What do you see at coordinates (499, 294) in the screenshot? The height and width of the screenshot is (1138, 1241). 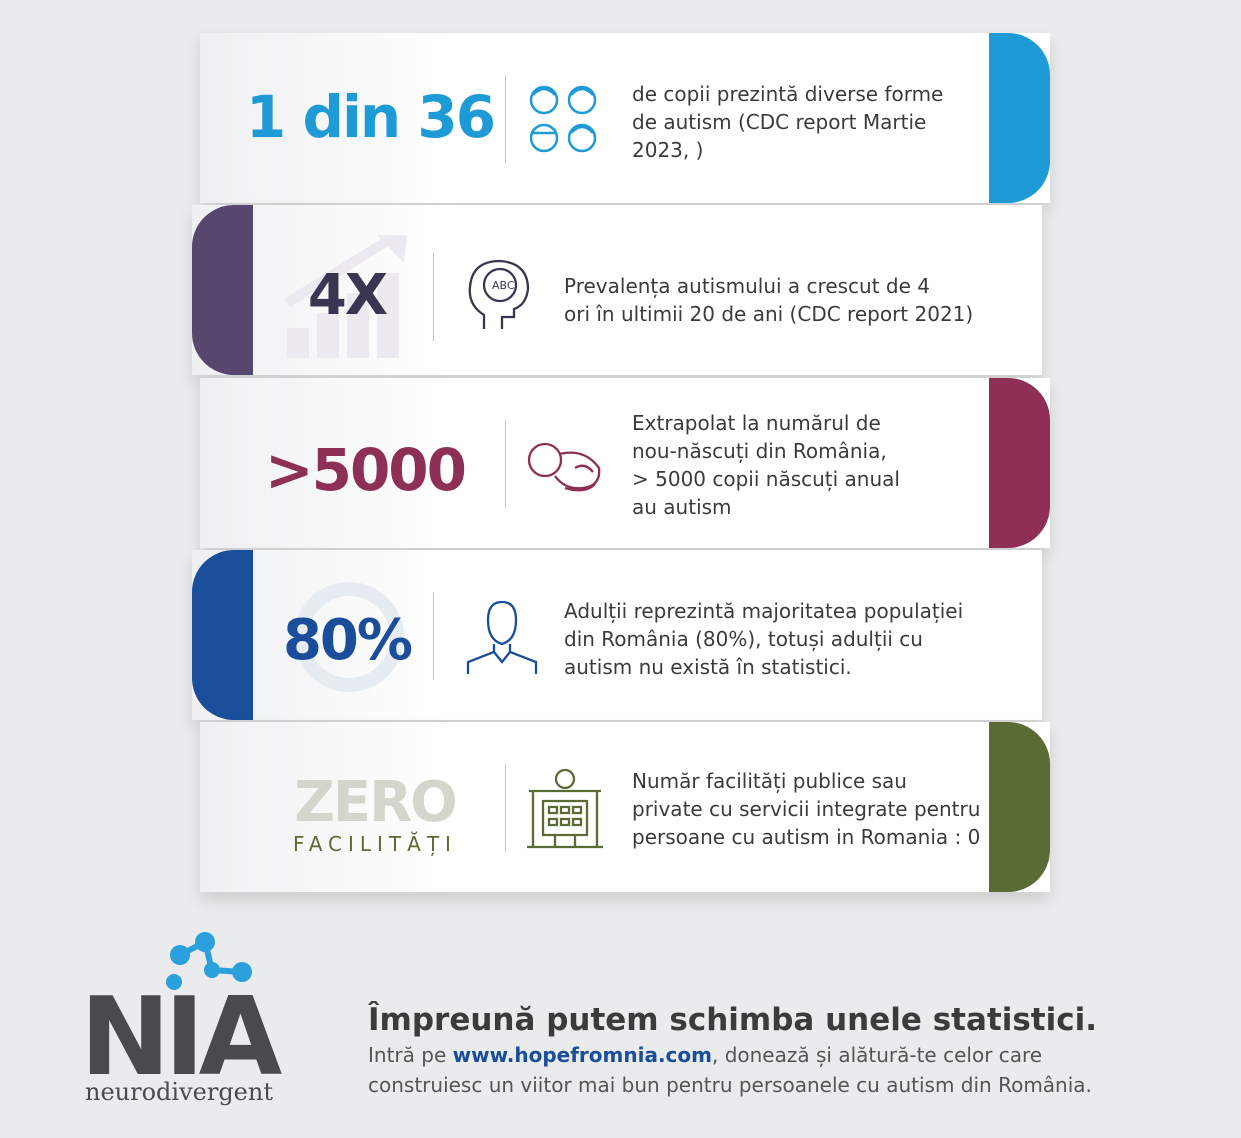 I see `head-icon: ABC` at bounding box center [499, 294].